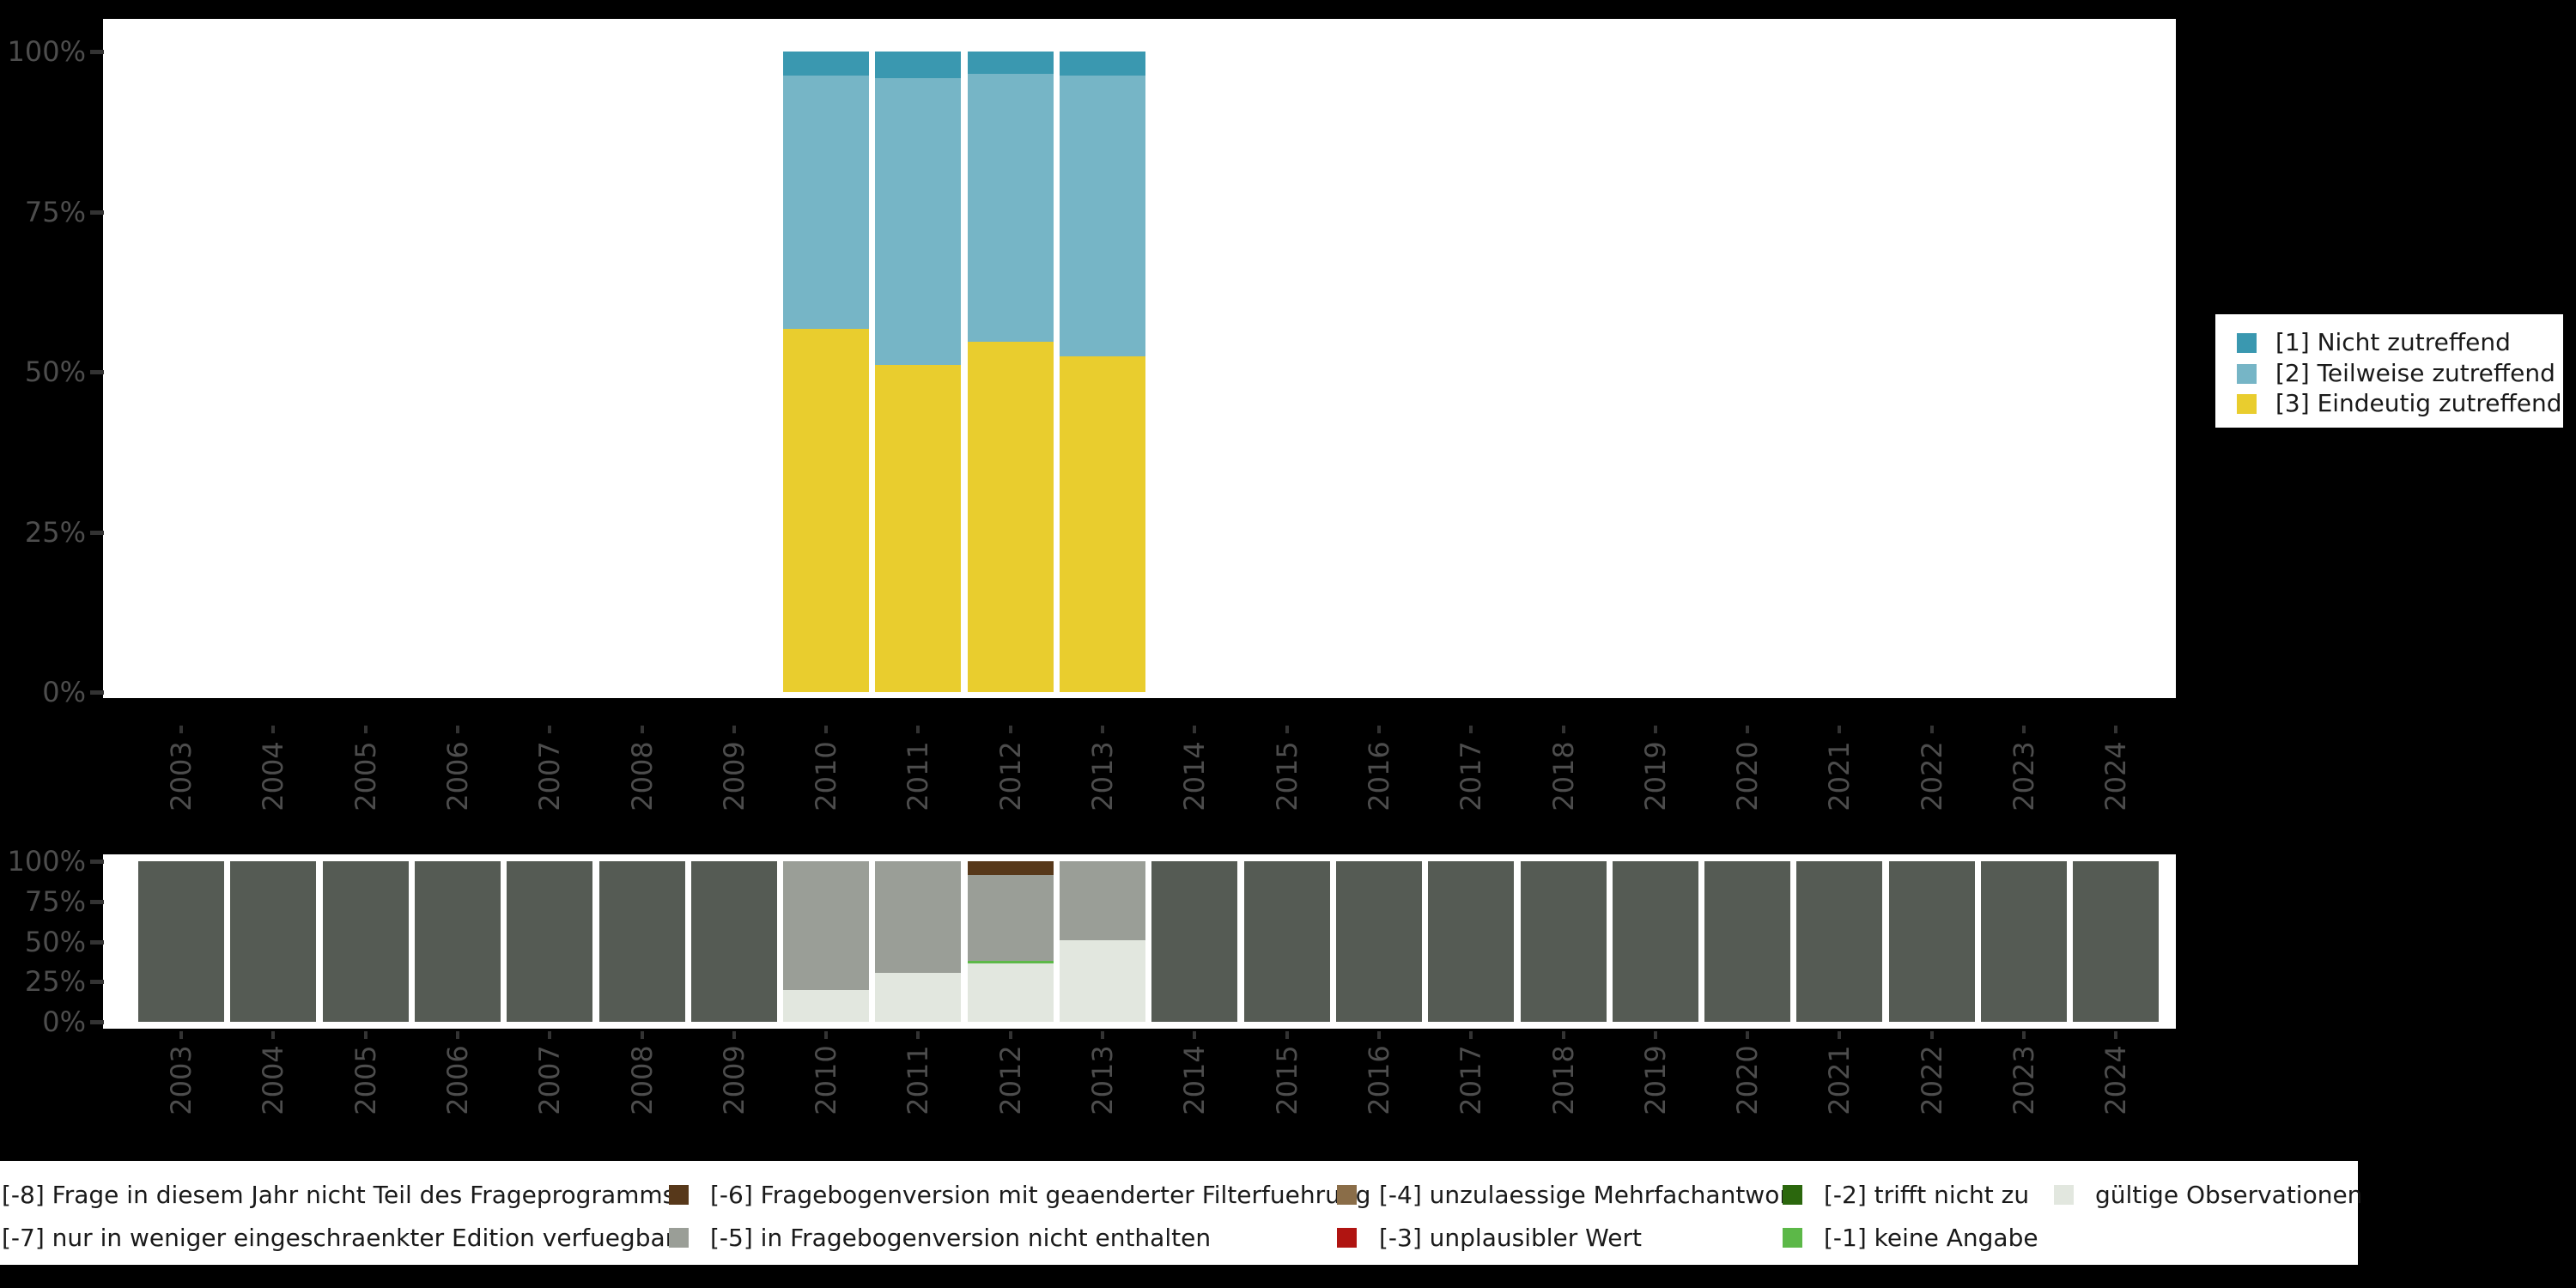 This screenshot has width=2576, height=1288. I want to click on year-label: 2004, so click(273, 776).